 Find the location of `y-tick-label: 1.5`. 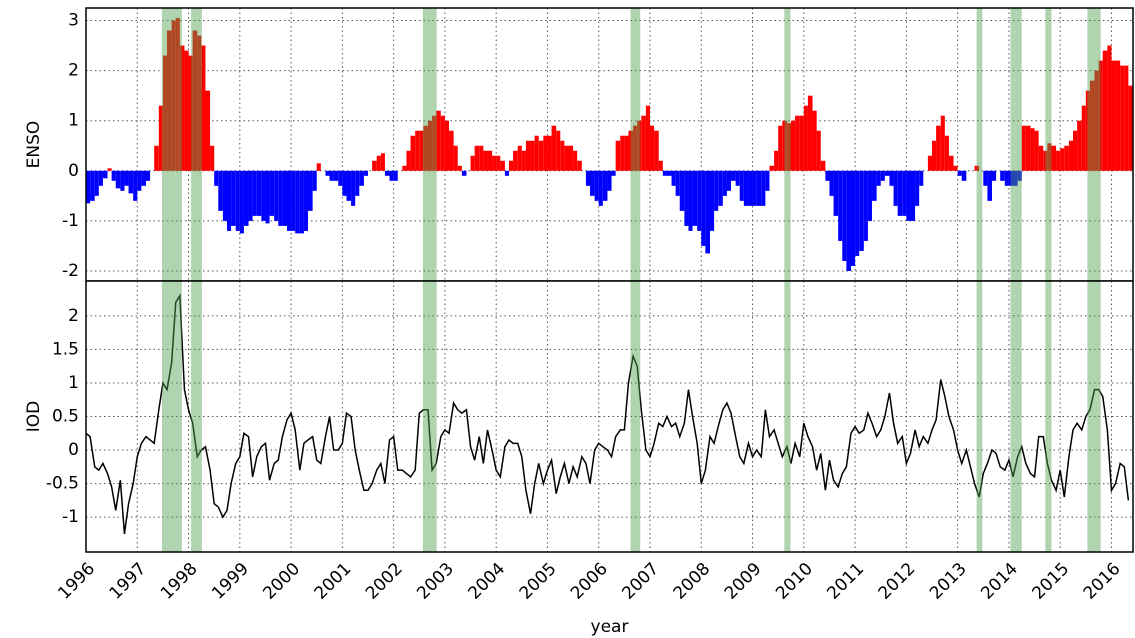

y-tick-label: 1.5 is located at coordinates (65, 349).